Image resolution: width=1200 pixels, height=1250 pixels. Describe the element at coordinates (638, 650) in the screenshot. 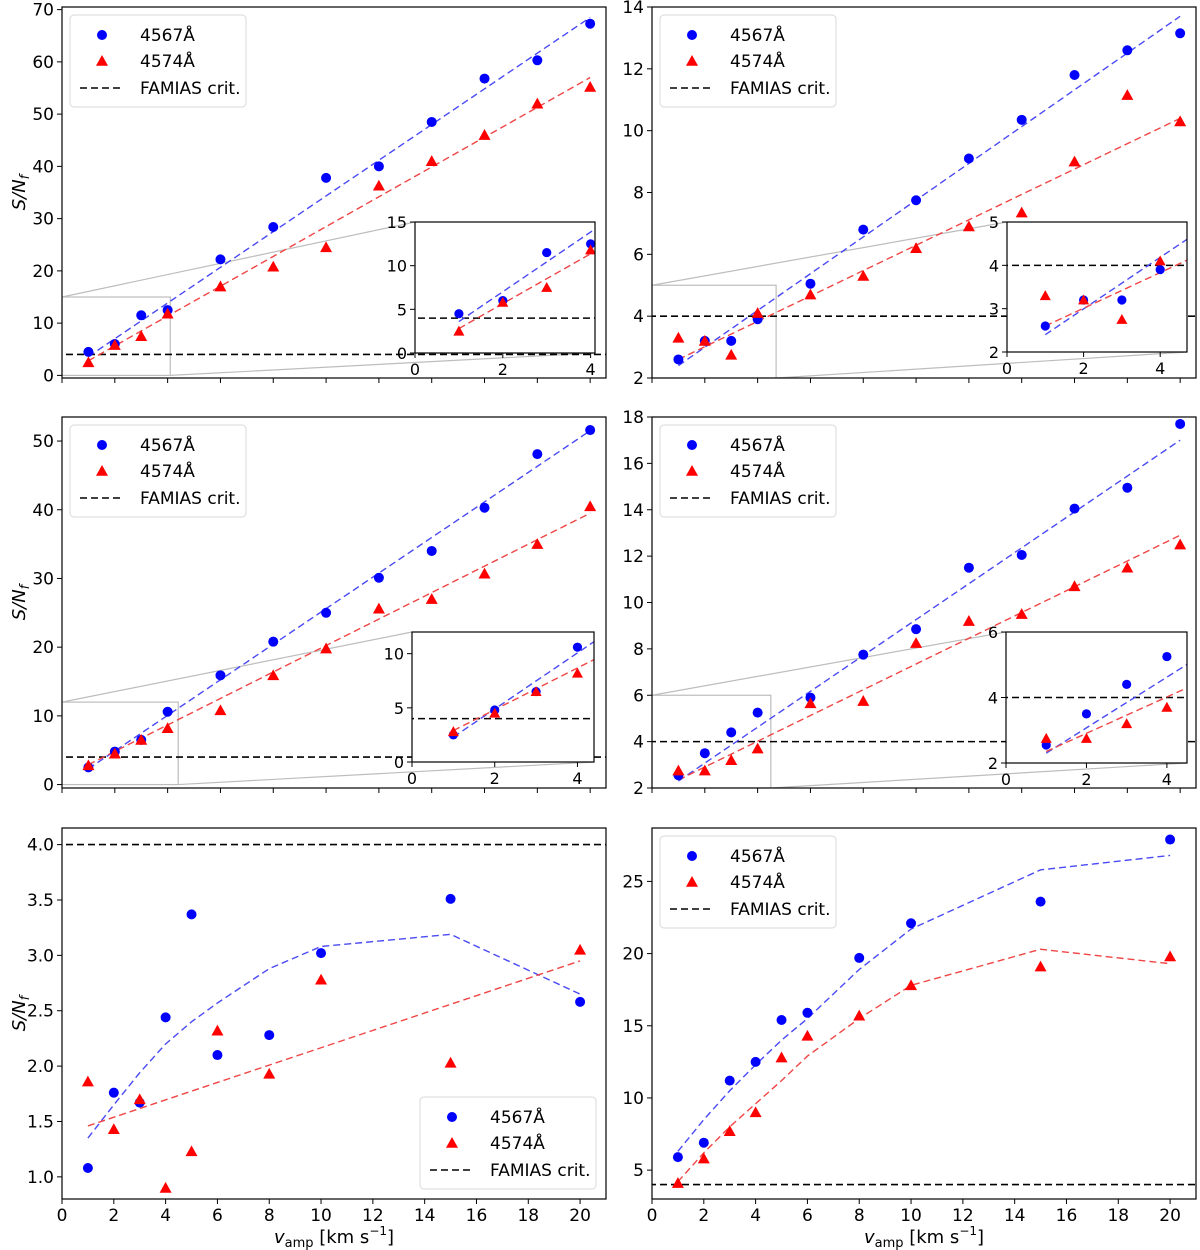

I see `y-tick-label: 8` at that location.